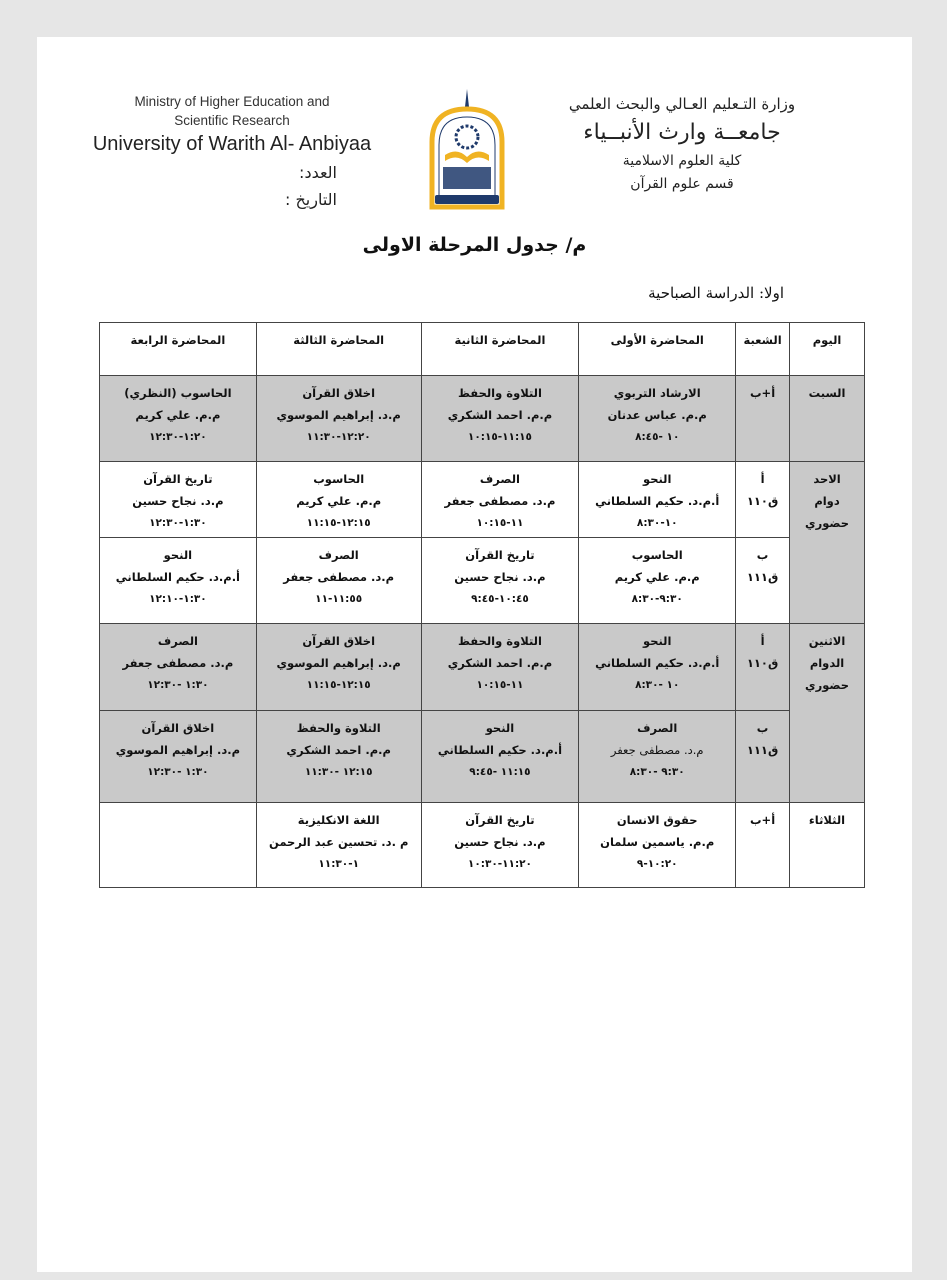 The height and width of the screenshot is (1280, 947). I want to click on teacher-name: م.د. نجاح حسين, so click(500, 842).